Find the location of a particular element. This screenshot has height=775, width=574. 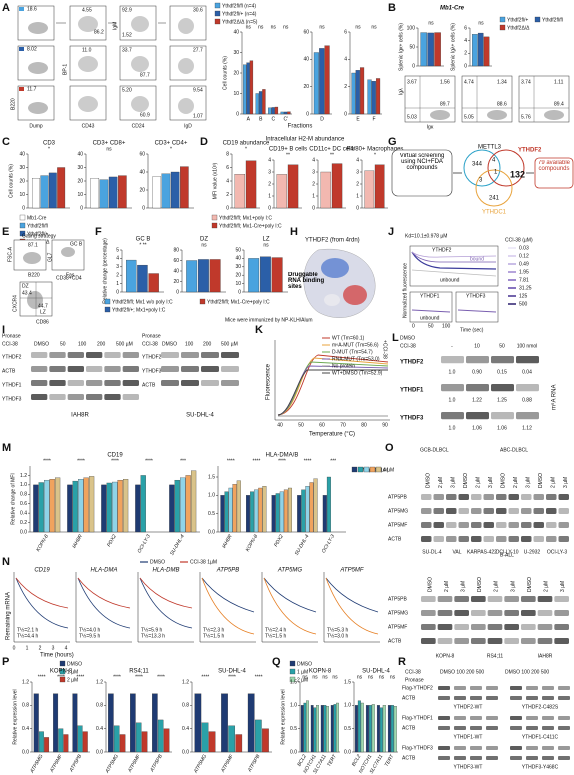

row-label: DMSO is located at coordinates (407, 338).